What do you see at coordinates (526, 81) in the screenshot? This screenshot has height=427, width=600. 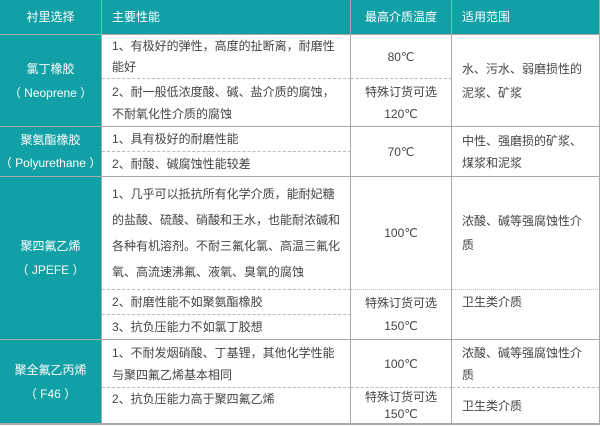 I see `usage: 水、污水、弱磨损性的泥浆、矿浆` at bounding box center [526, 81].